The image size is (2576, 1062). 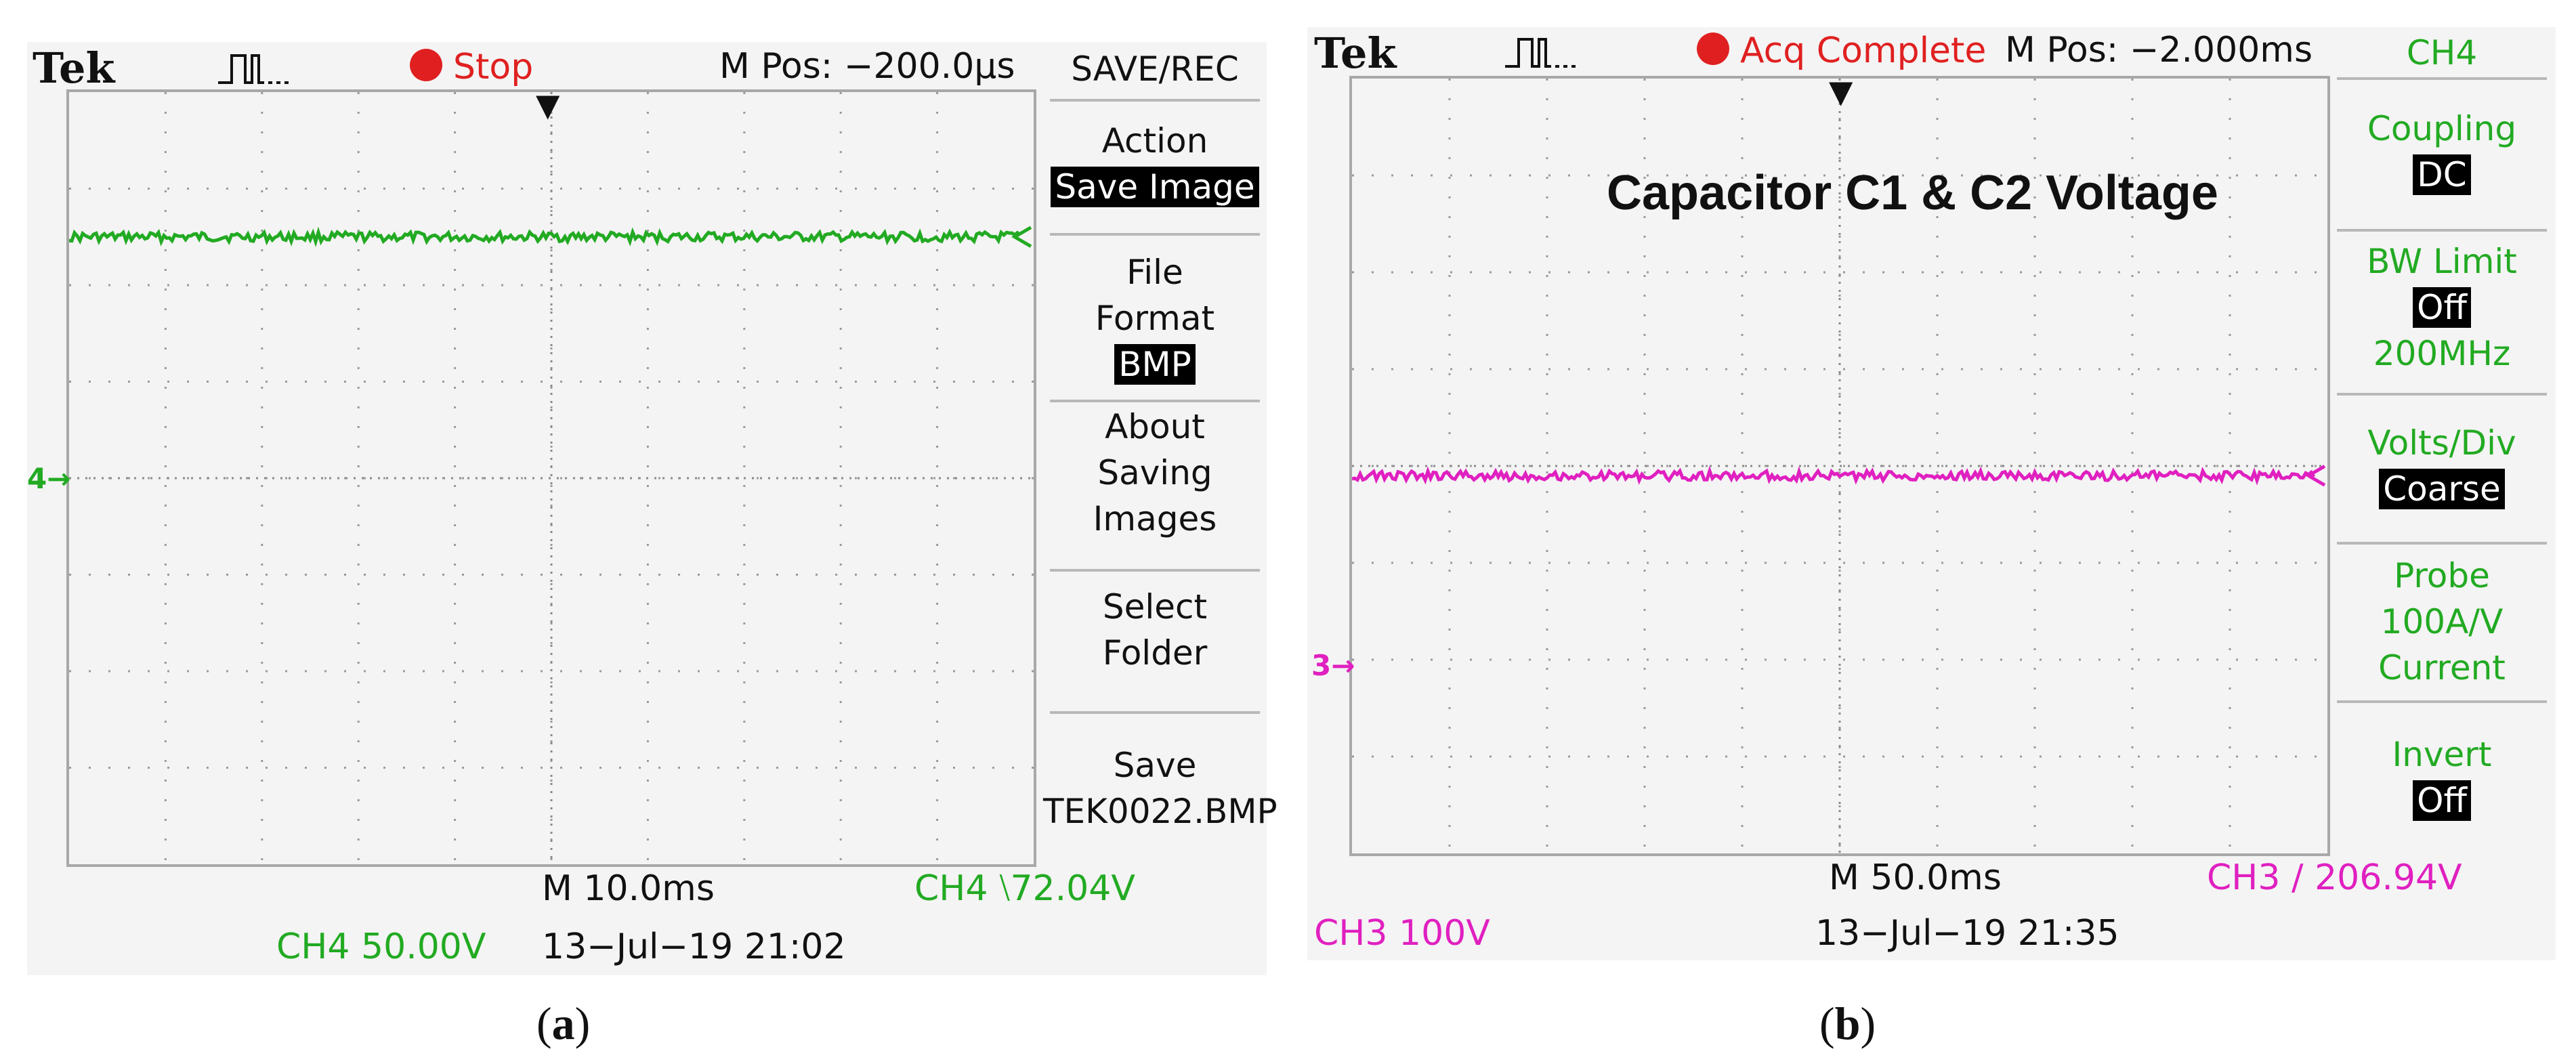 I want to click on timebase-b: M 50.0ms, so click(x=1915, y=878).